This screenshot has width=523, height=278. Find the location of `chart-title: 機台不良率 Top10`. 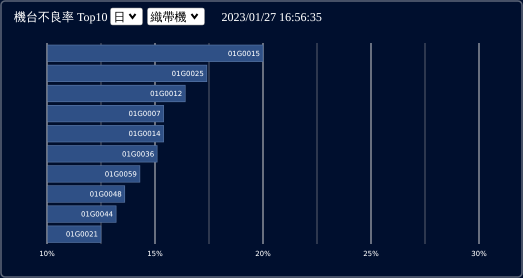

chart-title: 機台不良率 Top10 is located at coordinates (61, 17).